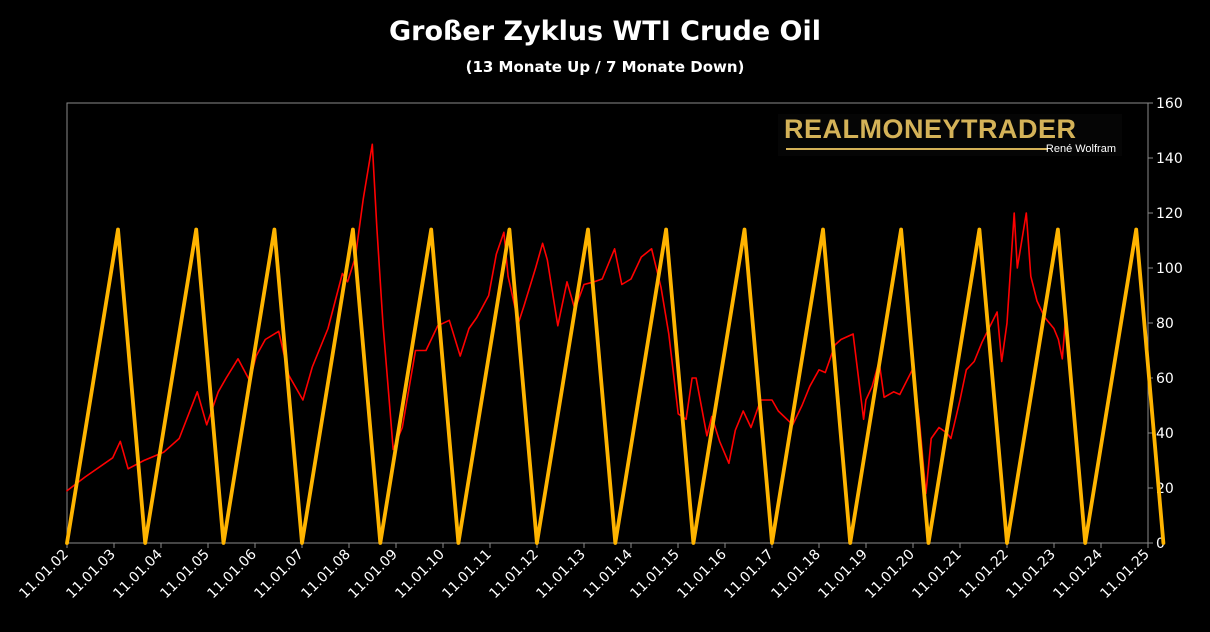  Describe the element at coordinates (231, 573) in the screenshot. I see `x-tick-label-4: 11.01.06` at that location.